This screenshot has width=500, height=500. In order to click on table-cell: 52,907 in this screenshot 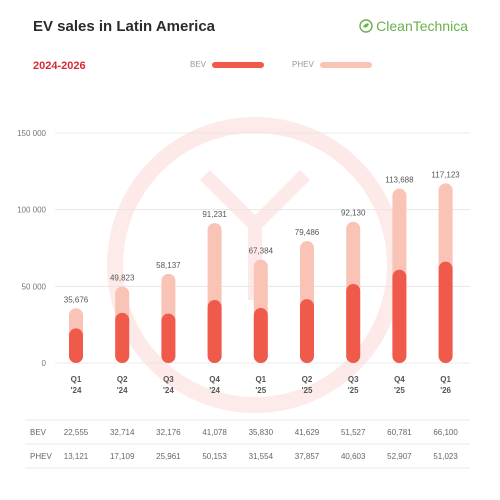, I will do `click(399, 456)`.